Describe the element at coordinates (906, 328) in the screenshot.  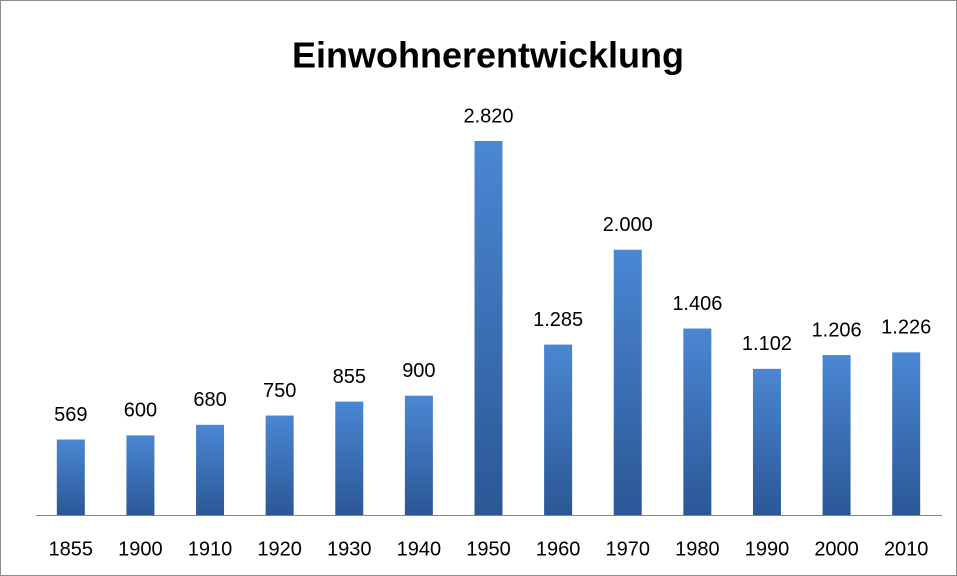
I see `data-label: 1.226` at that location.